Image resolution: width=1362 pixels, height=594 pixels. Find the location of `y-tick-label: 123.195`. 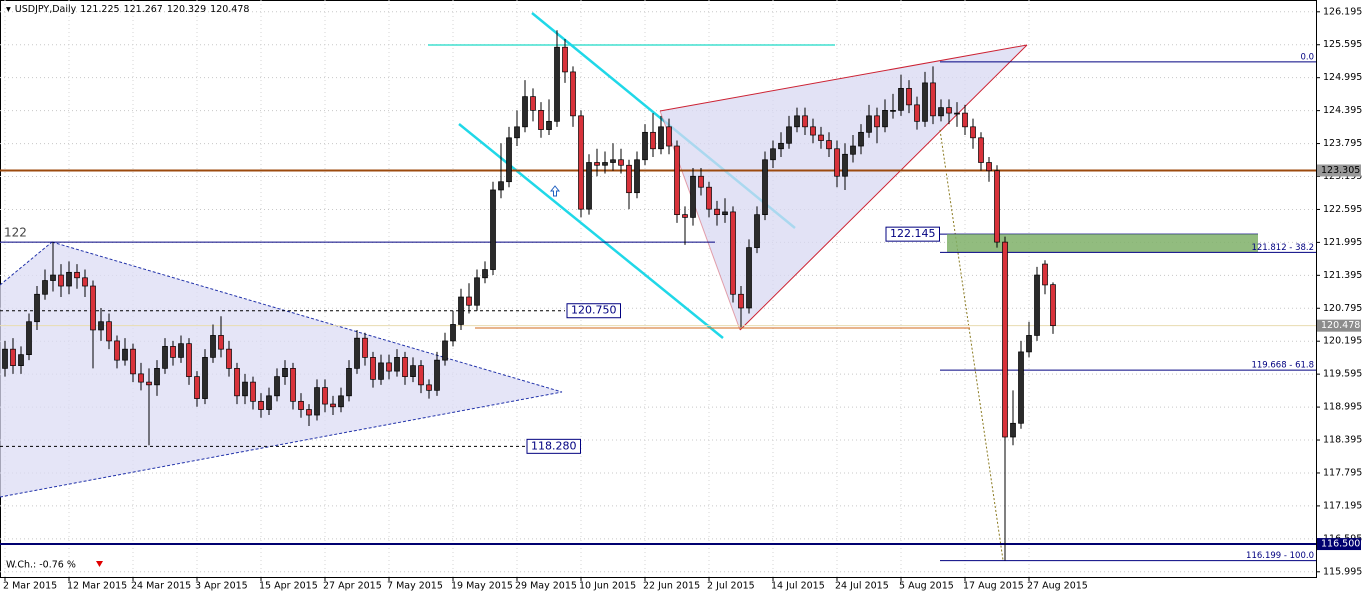

y-tick-label: 123.195 is located at coordinates (1342, 176).